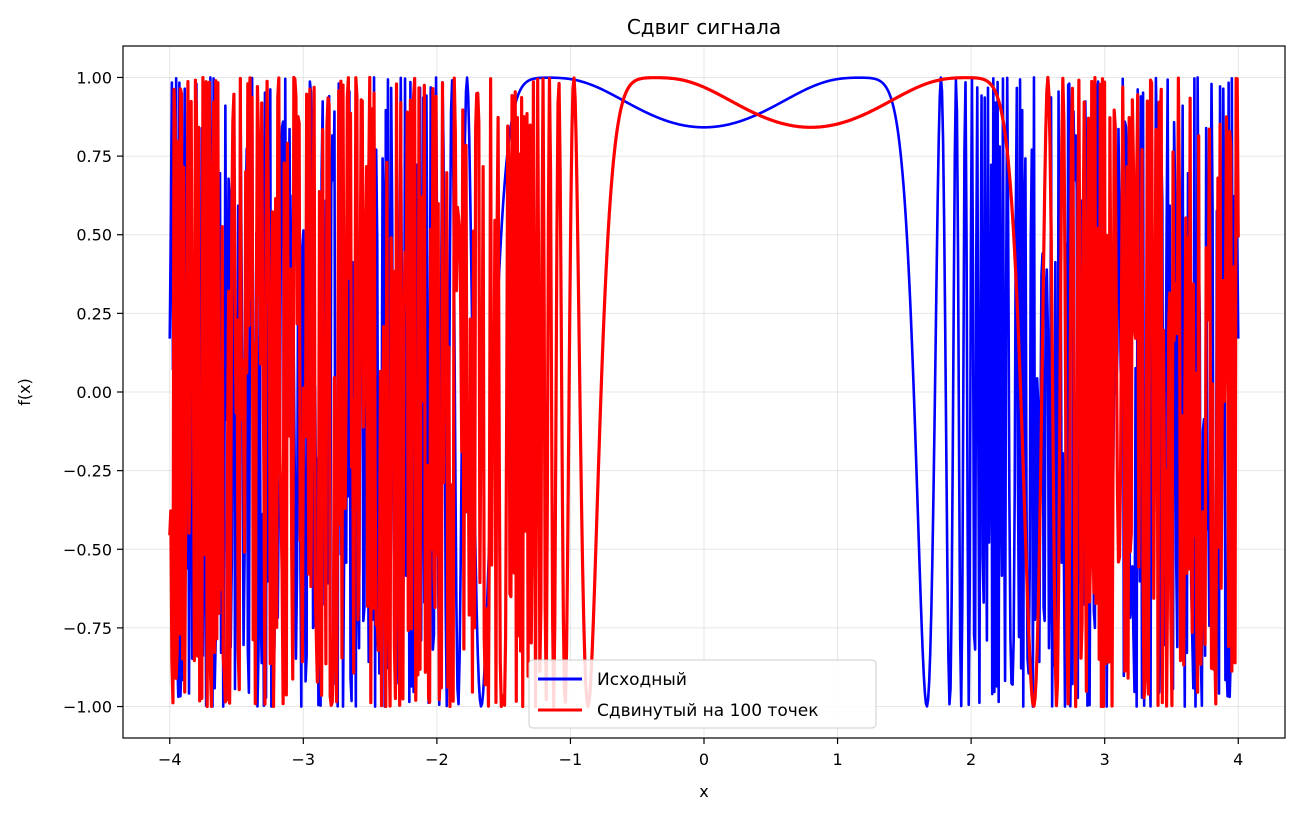 Image resolution: width=1299 pixels, height=817 pixels. I want to click on y-tick-label: 0.00, so click(94, 392).